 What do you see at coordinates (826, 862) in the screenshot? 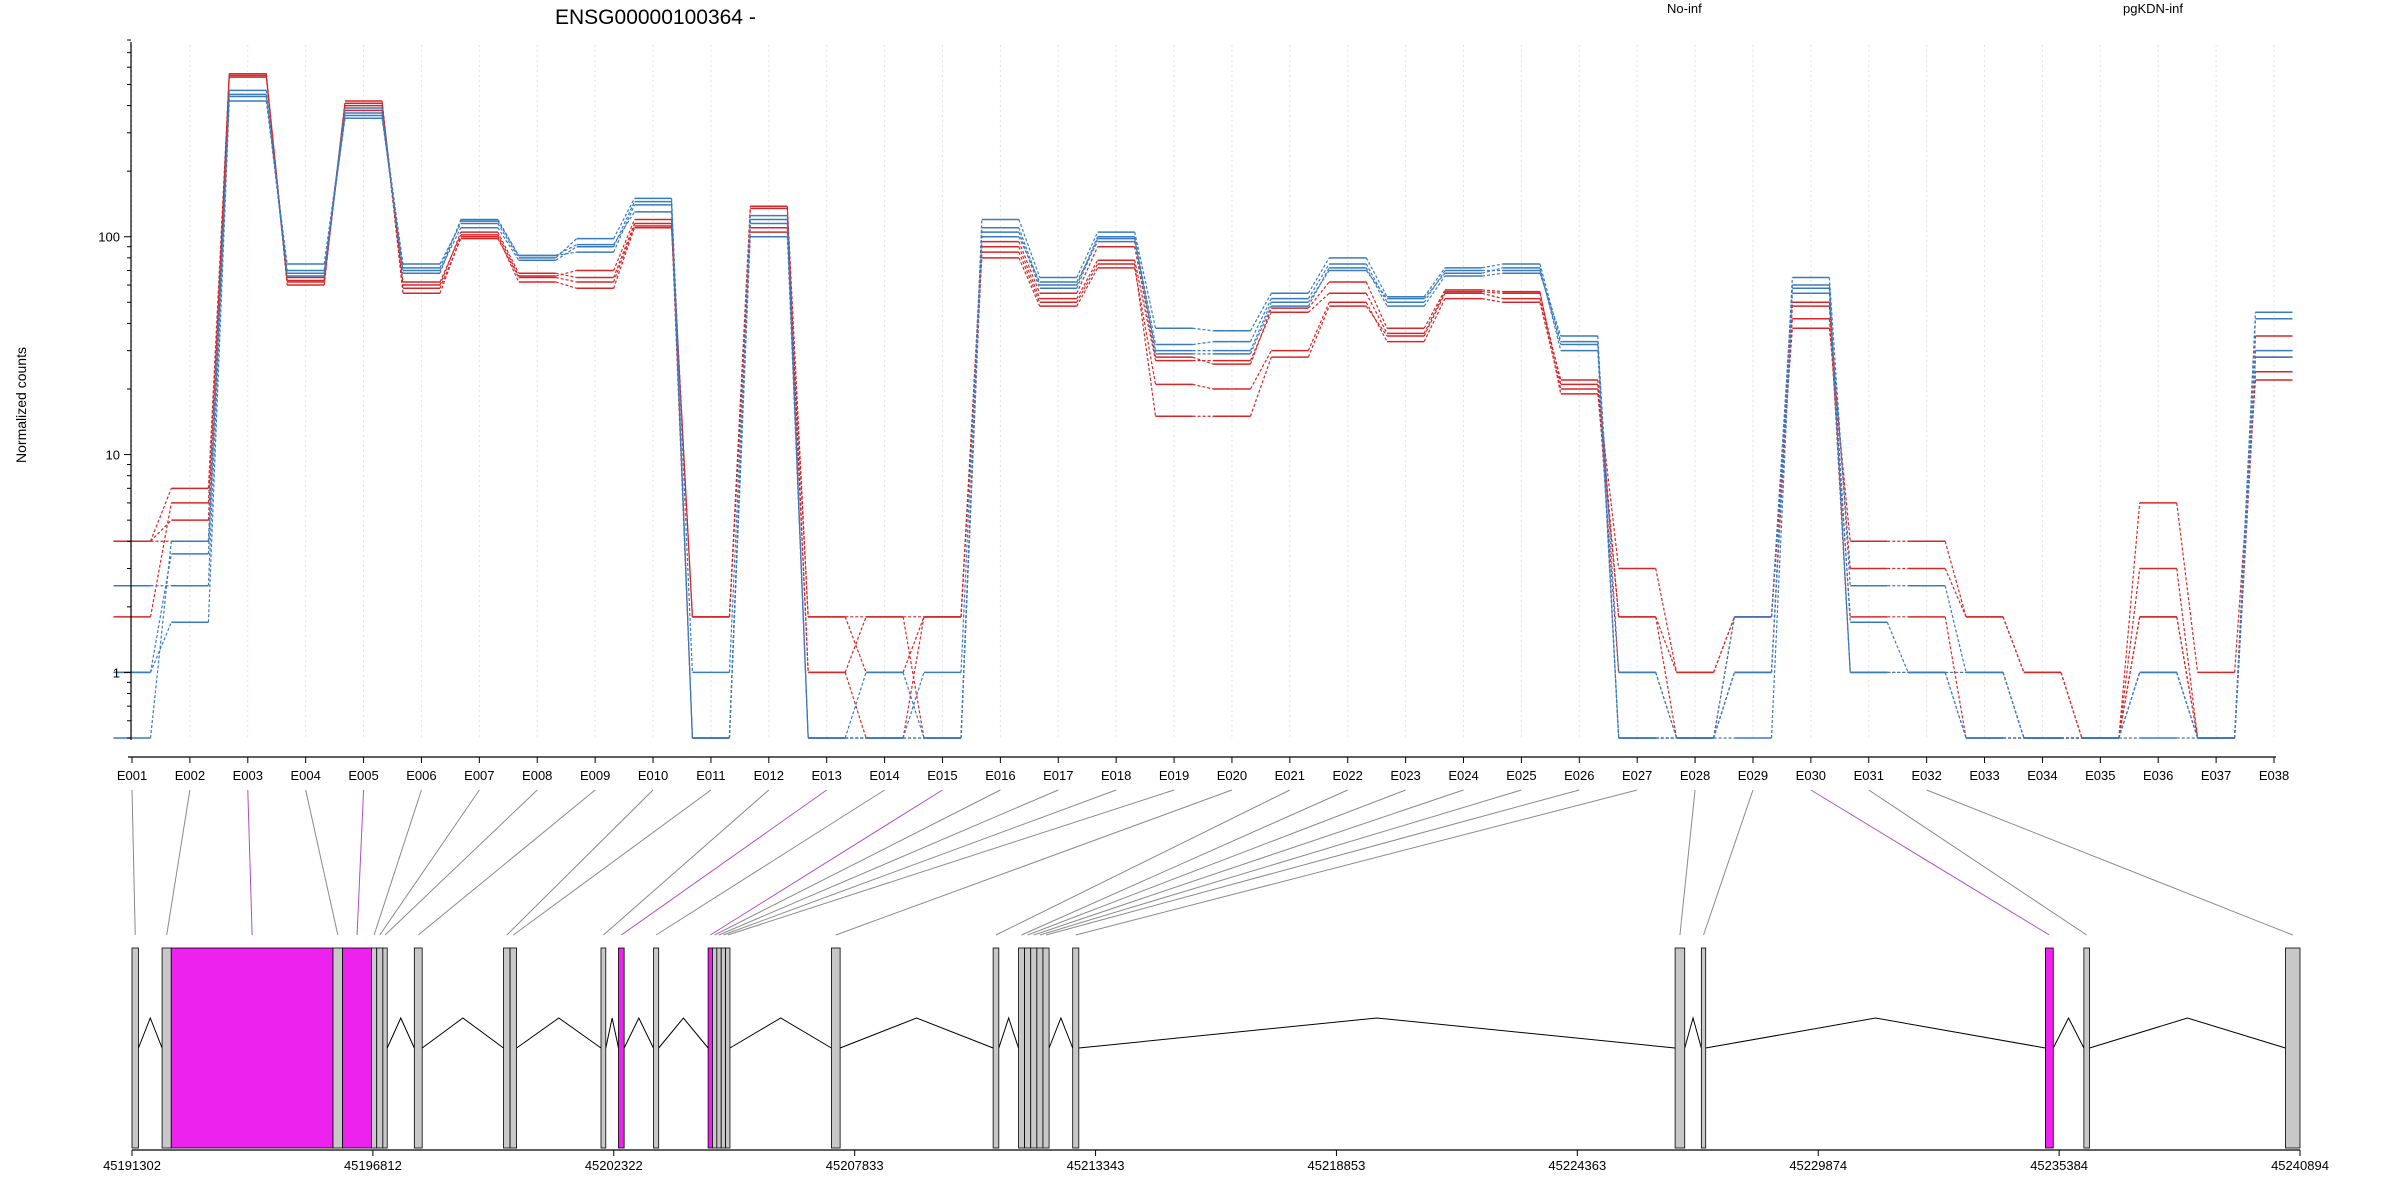
I see `connector-e015` at bounding box center [826, 862].